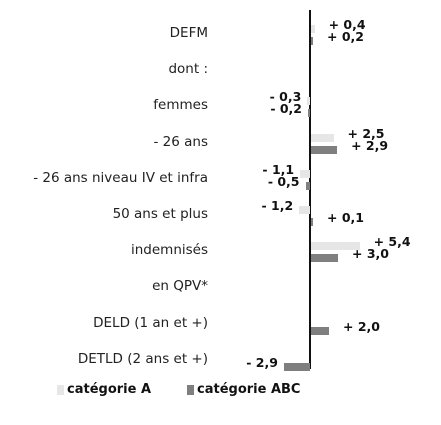  What do you see at coordinates (249, 389) in the screenshot?
I see `legend-label-abc: catégorie ABC` at bounding box center [249, 389].